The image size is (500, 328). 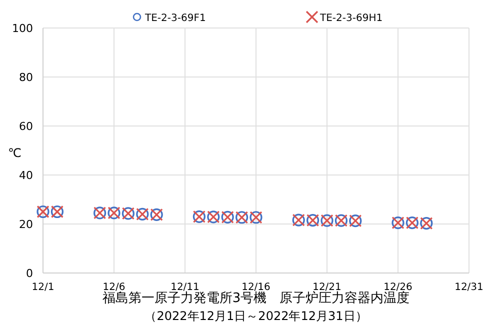 I want to click on y-tick-label: 60, so click(x=26, y=126).